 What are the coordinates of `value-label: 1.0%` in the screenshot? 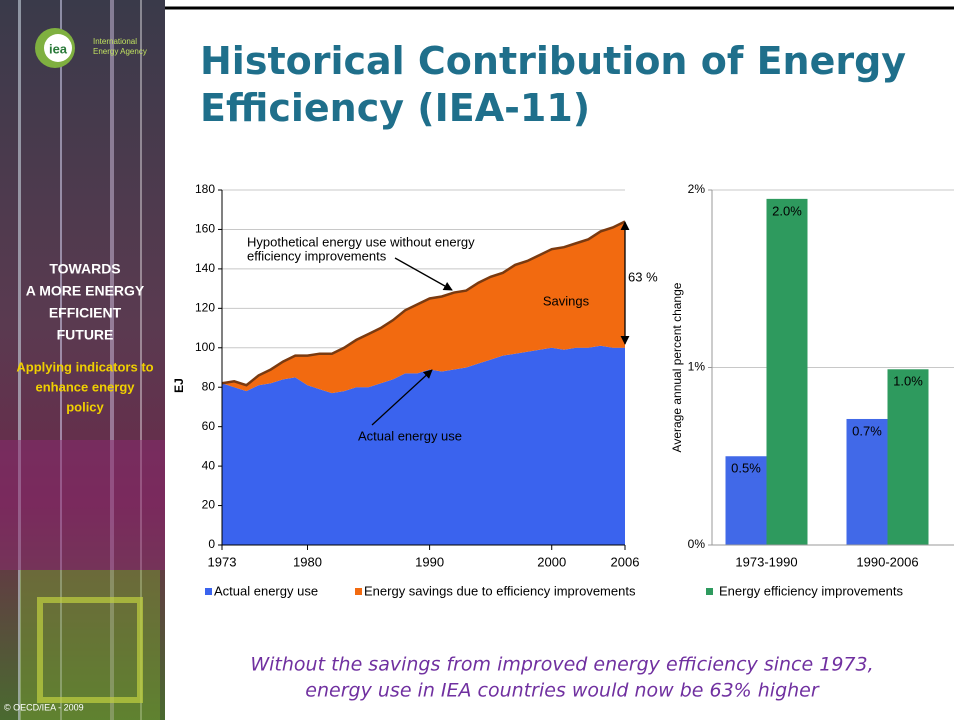 It's located at (908, 381).